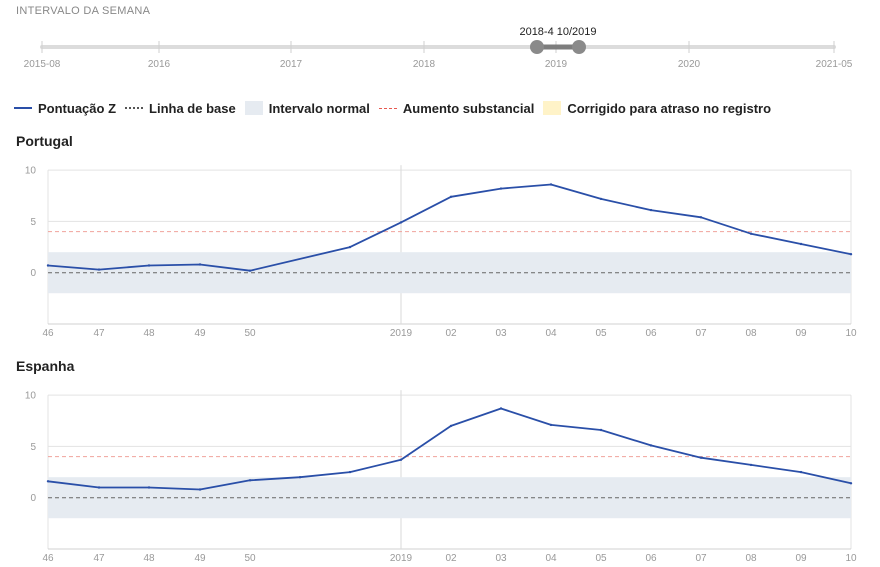  What do you see at coordinates (468, 108) in the screenshot?
I see `legend-label: Aumento substancial` at bounding box center [468, 108].